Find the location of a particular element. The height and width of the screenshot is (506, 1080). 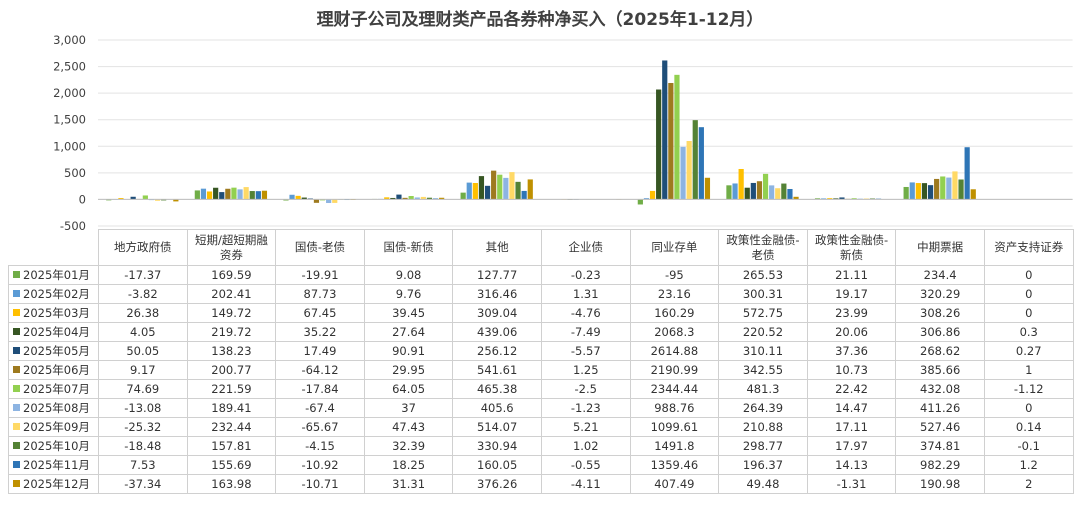

table-cell: 0.27 is located at coordinates (1028, 351).